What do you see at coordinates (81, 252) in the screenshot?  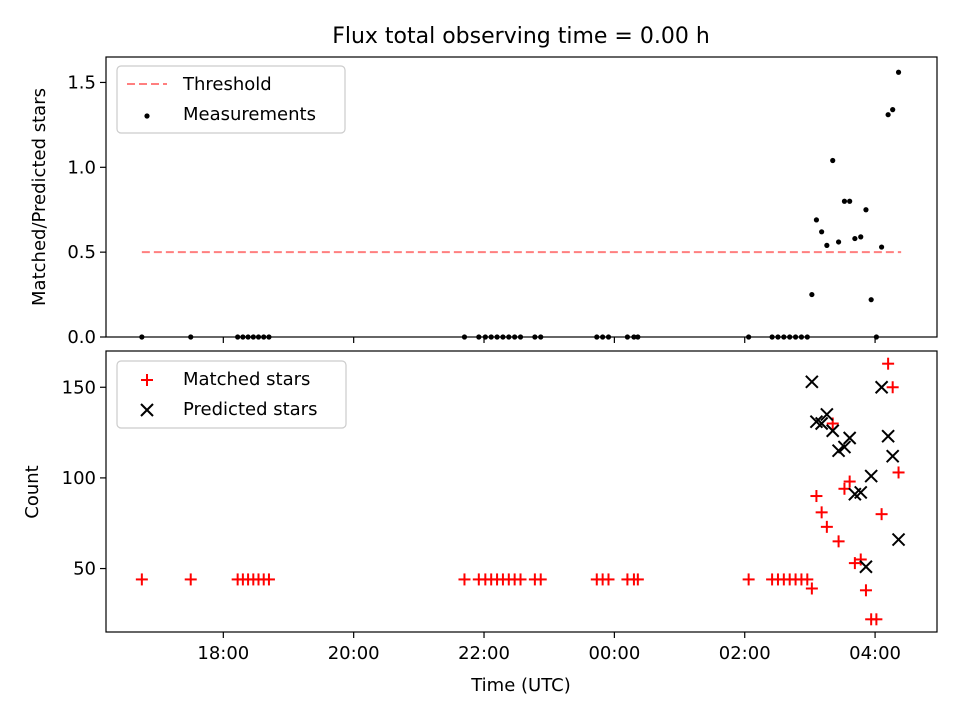 I see `top-y-tick-label: 0.5` at bounding box center [81, 252].